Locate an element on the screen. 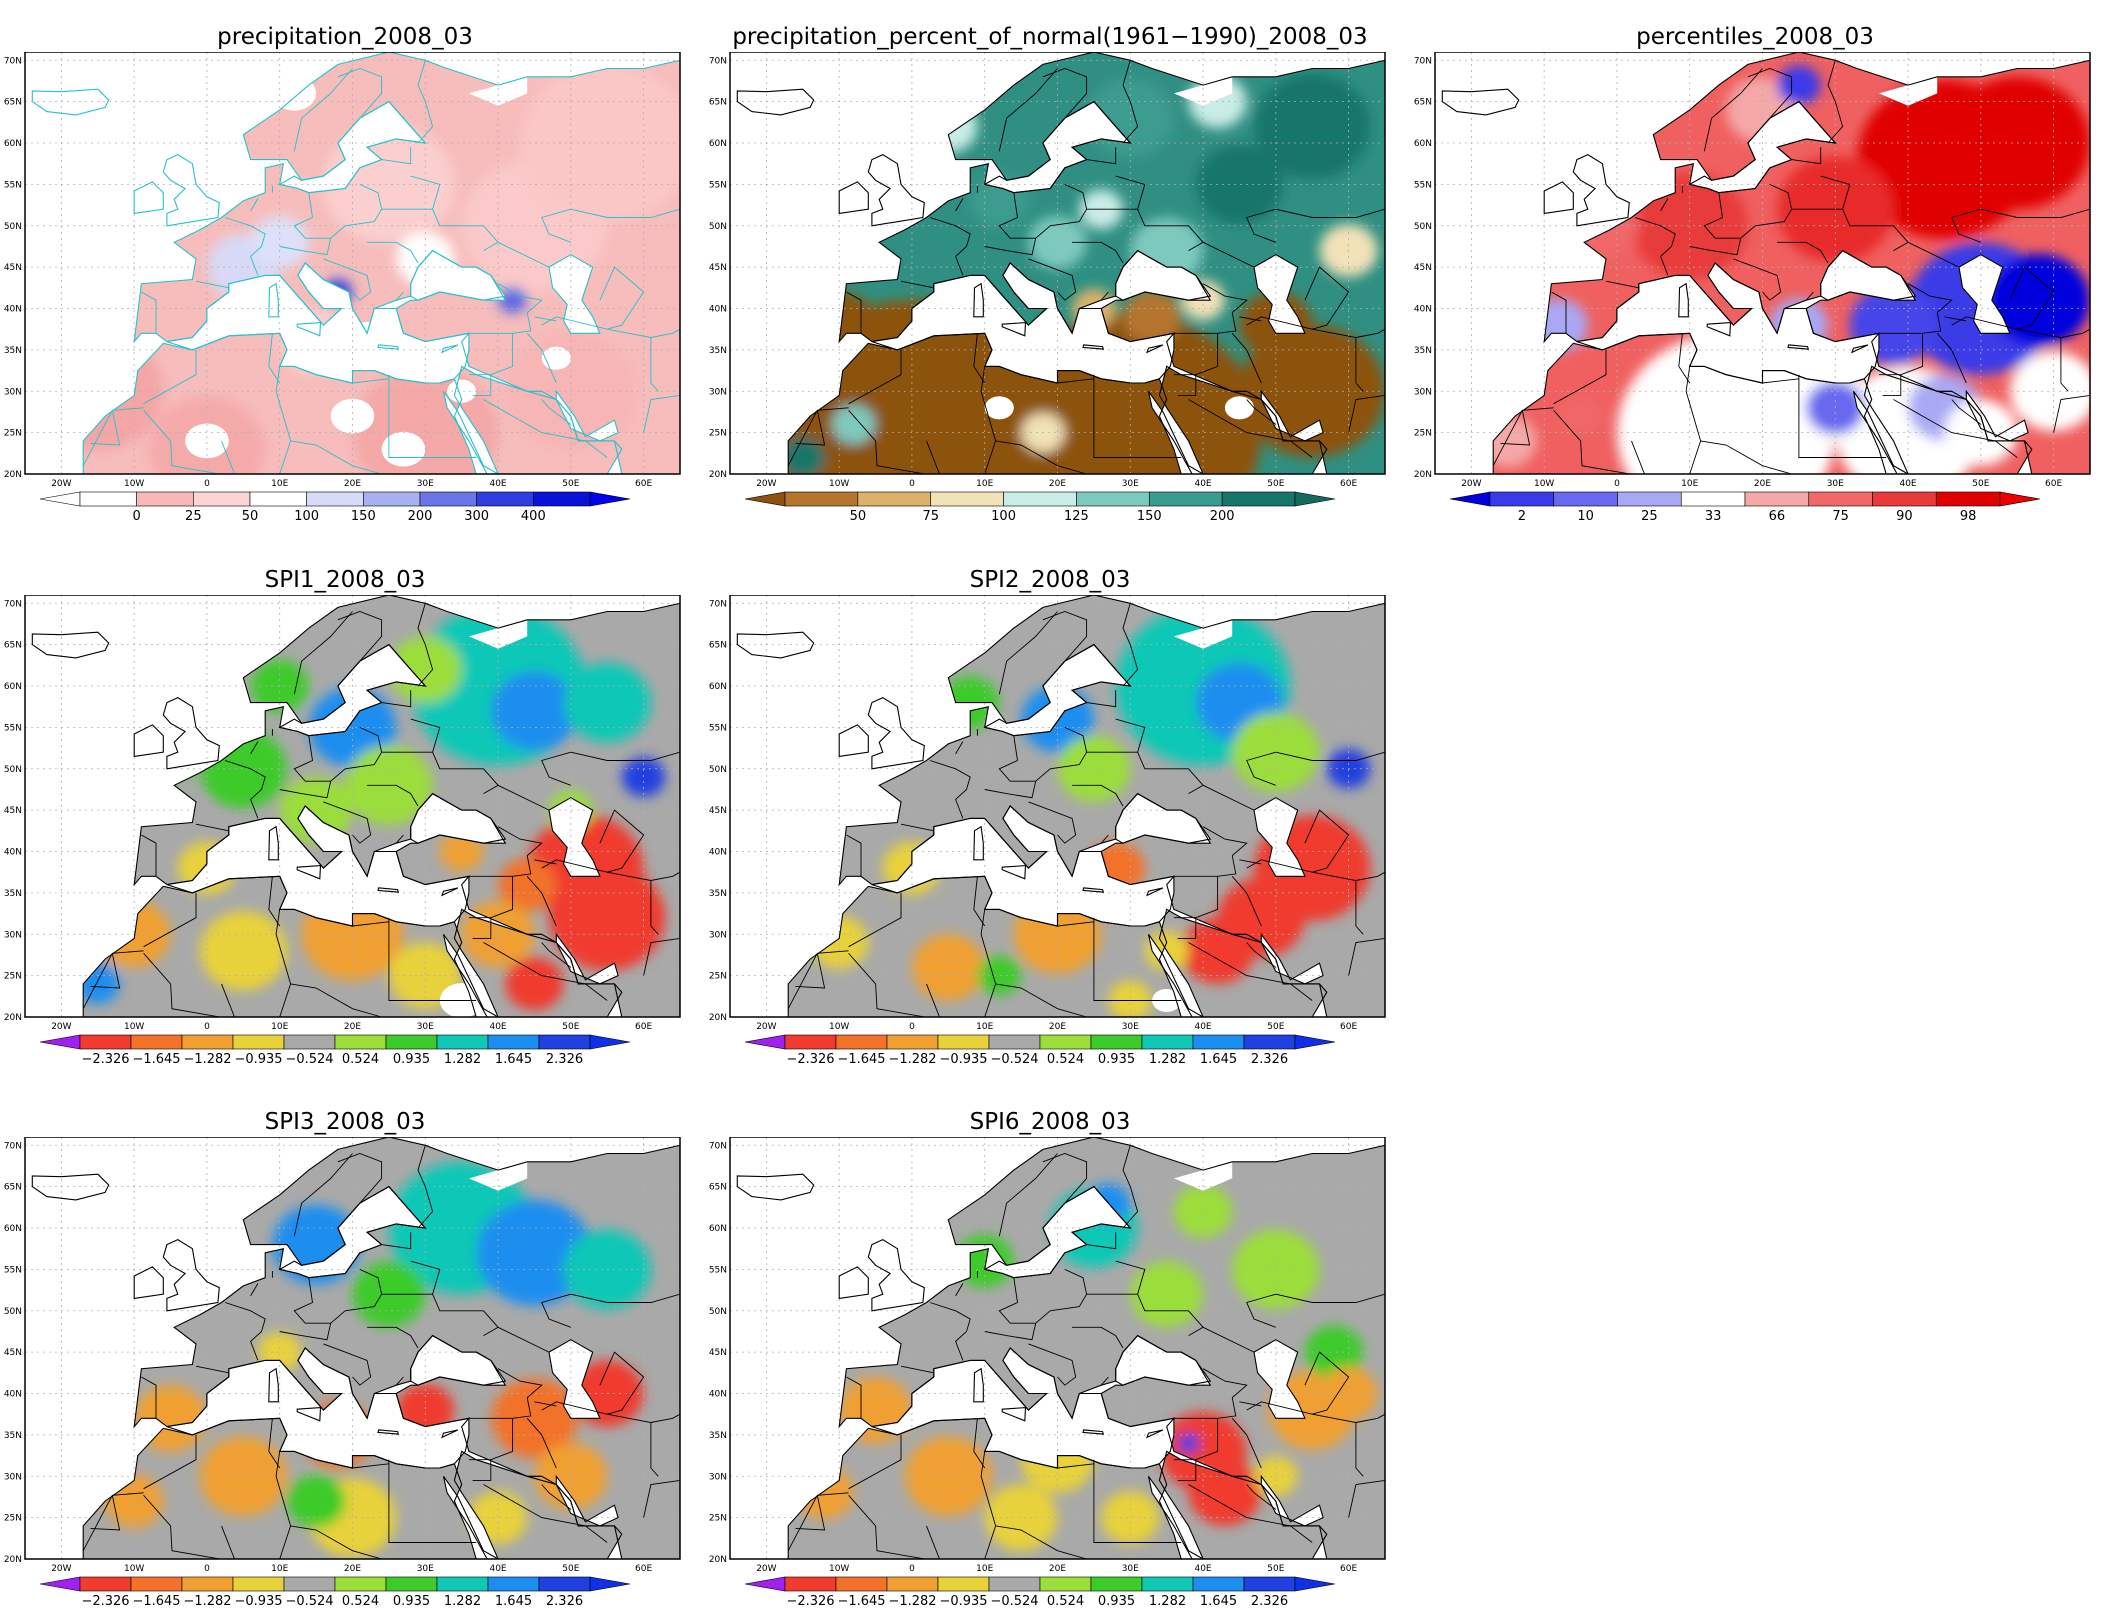 This screenshot has width=2106, height=1620. colorbar-label: −0.524 is located at coordinates (309, 1059).